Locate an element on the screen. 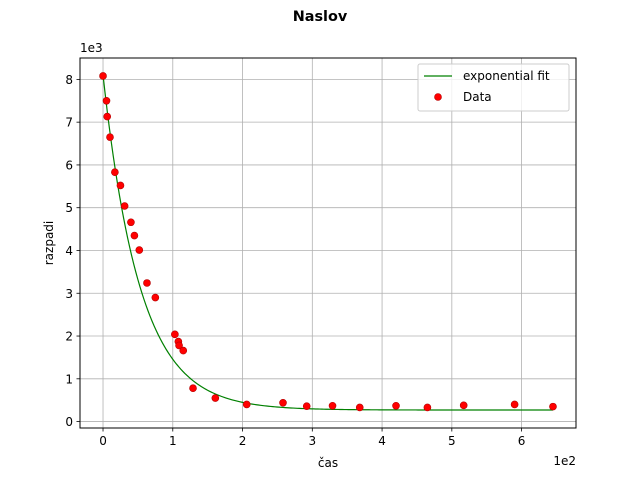 The height and width of the screenshot is (480, 640). y-axis-ticks: 0 1 2 3 4 5 6 7 8 is located at coordinates (72, 251).